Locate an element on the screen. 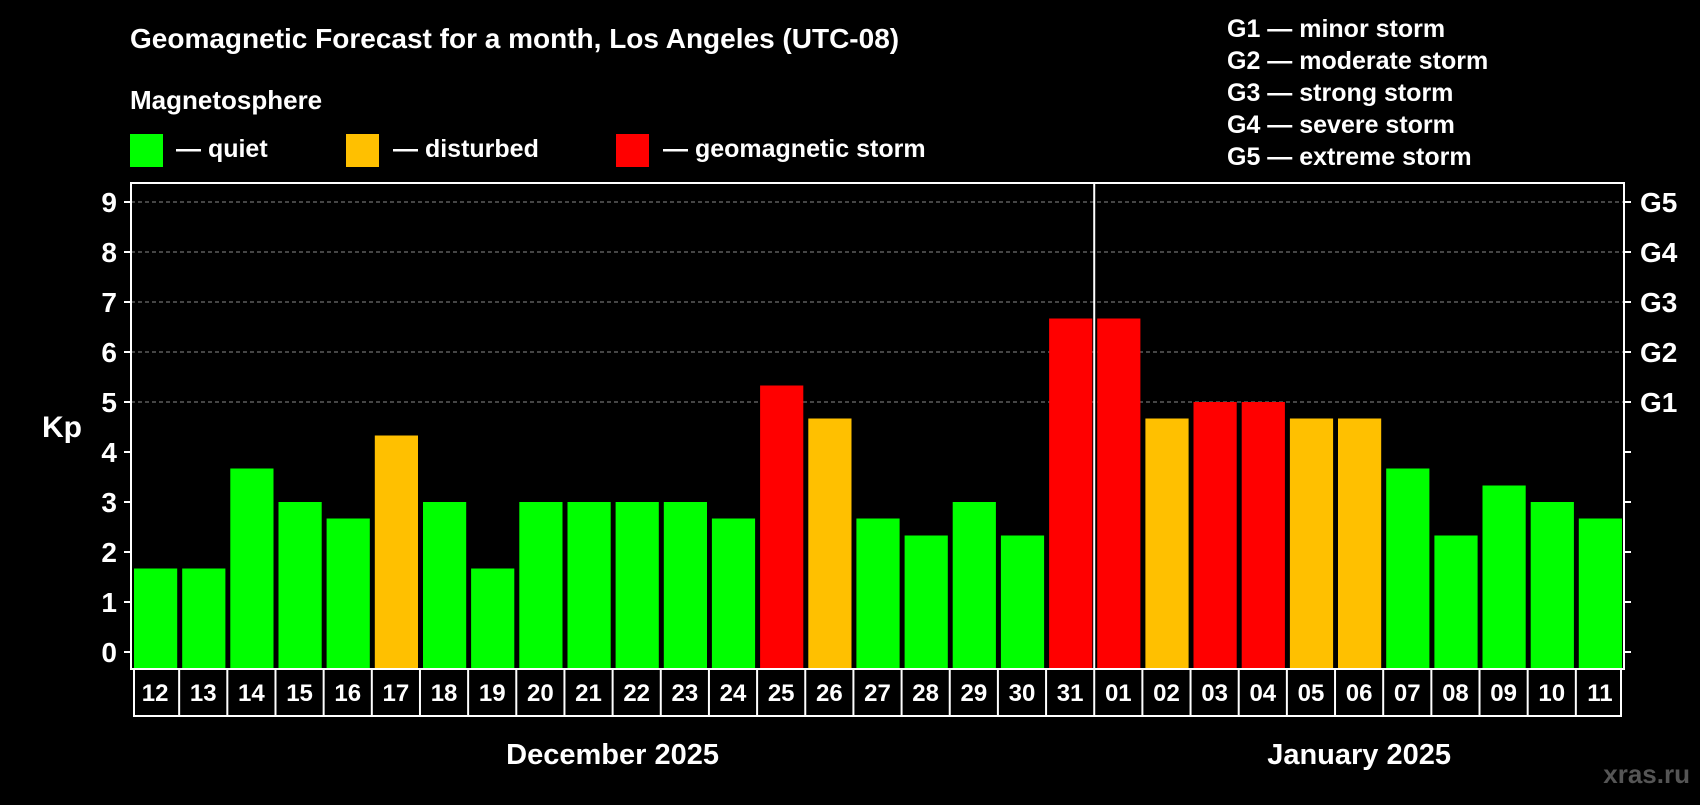 This screenshot has width=1700, height=805. storm-scale-g2: G2 — moderate storm is located at coordinates (1357, 61).